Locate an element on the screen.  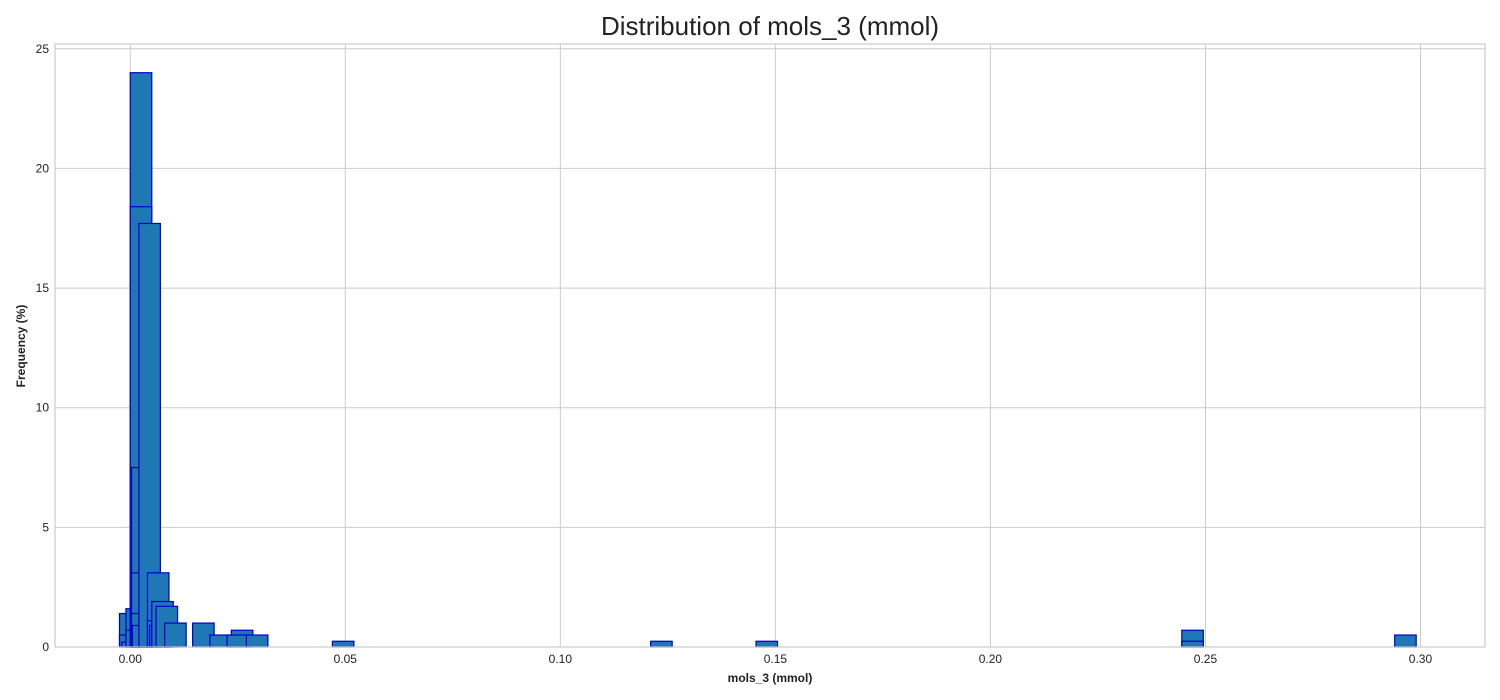
y-tick-label: 15 is located at coordinates (43, 288).